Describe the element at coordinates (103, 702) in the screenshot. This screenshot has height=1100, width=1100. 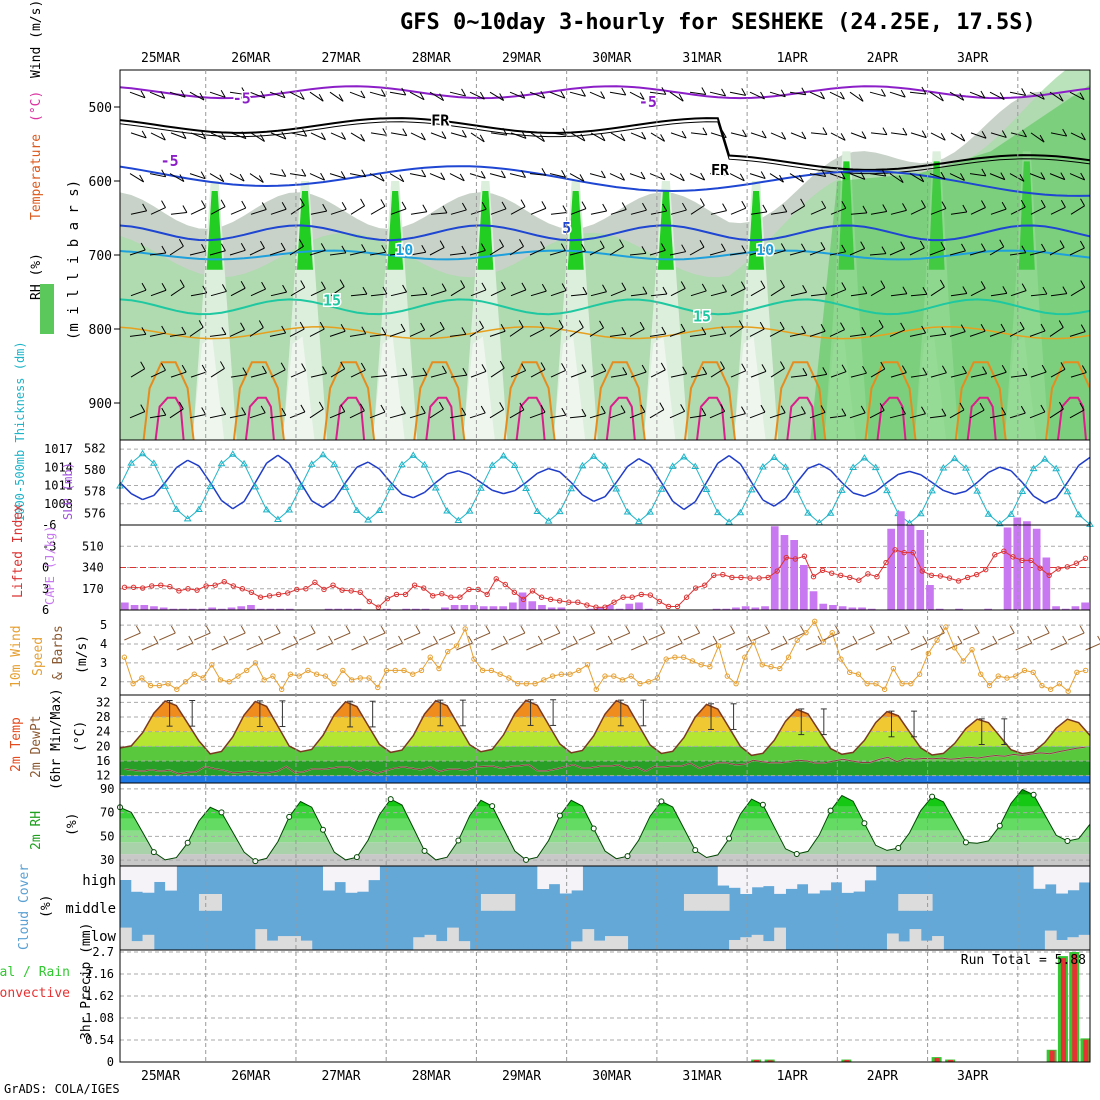
I see `temp-tick-label: 32` at that location.